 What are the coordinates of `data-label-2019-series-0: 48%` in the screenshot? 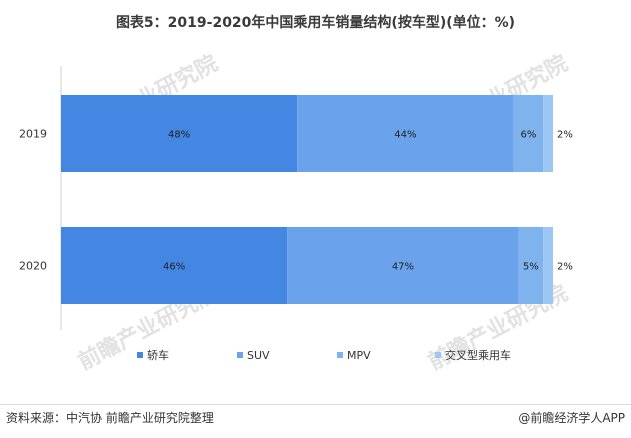 It's located at (179, 135).